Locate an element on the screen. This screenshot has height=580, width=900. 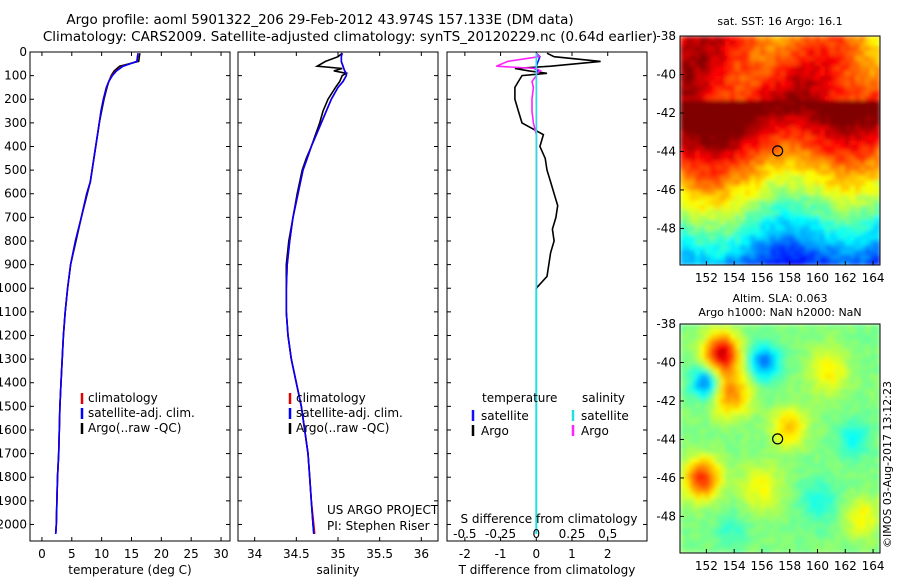
legend-label: satellite-adj. clim. is located at coordinates (141, 413).